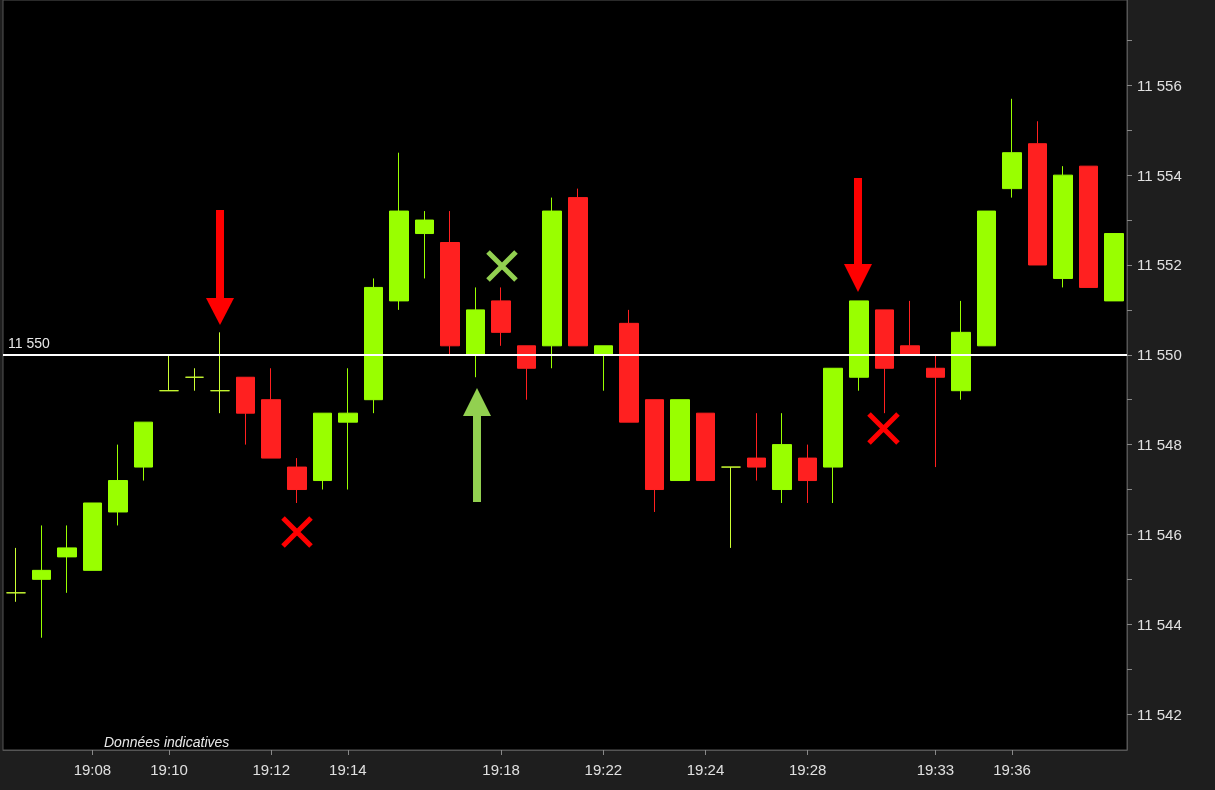 The height and width of the screenshot is (790, 1215). What do you see at coordinates (1159, 534) in the screenshot?
I see `y-tick-label: 11 546` at bounding box center [1159, 534].